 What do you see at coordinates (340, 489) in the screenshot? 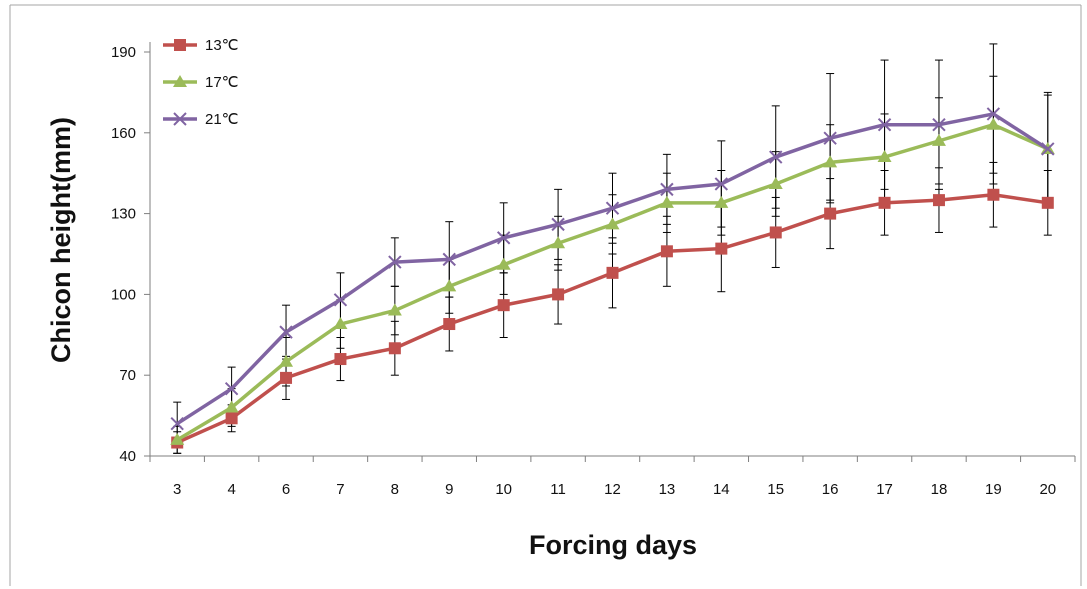
I see `x-tick-label: 7` at bounding box center [340, 489].